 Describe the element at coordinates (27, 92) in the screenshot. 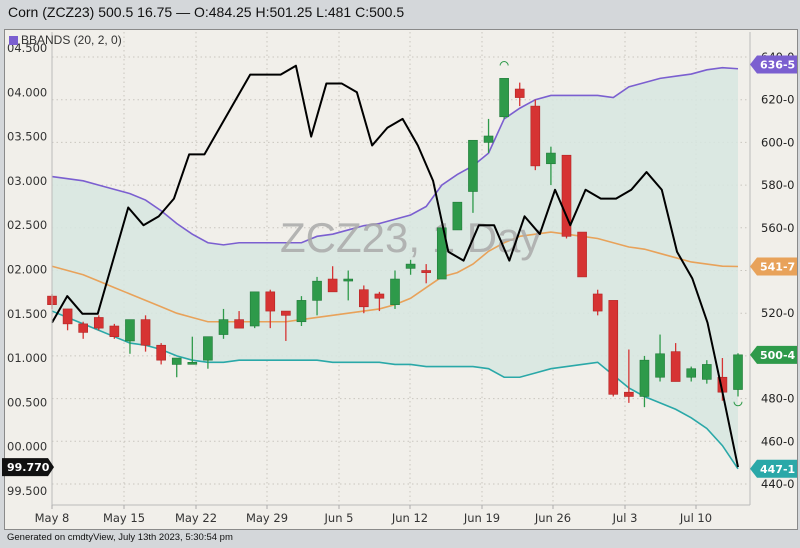

I see `left-axis-tick: 04.000` at that location.